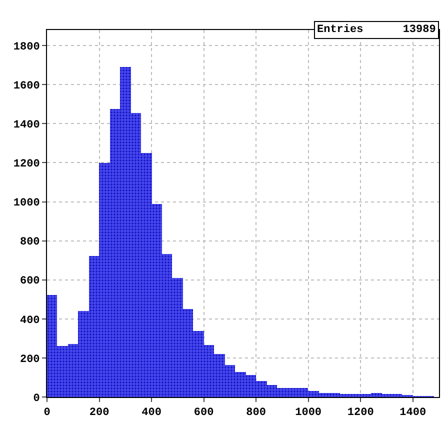 This screenshot has height=421, width=443. Describe the element at coordinates (360, 413) in the screenshot. I see `x-tick-label: 1200` at that location.